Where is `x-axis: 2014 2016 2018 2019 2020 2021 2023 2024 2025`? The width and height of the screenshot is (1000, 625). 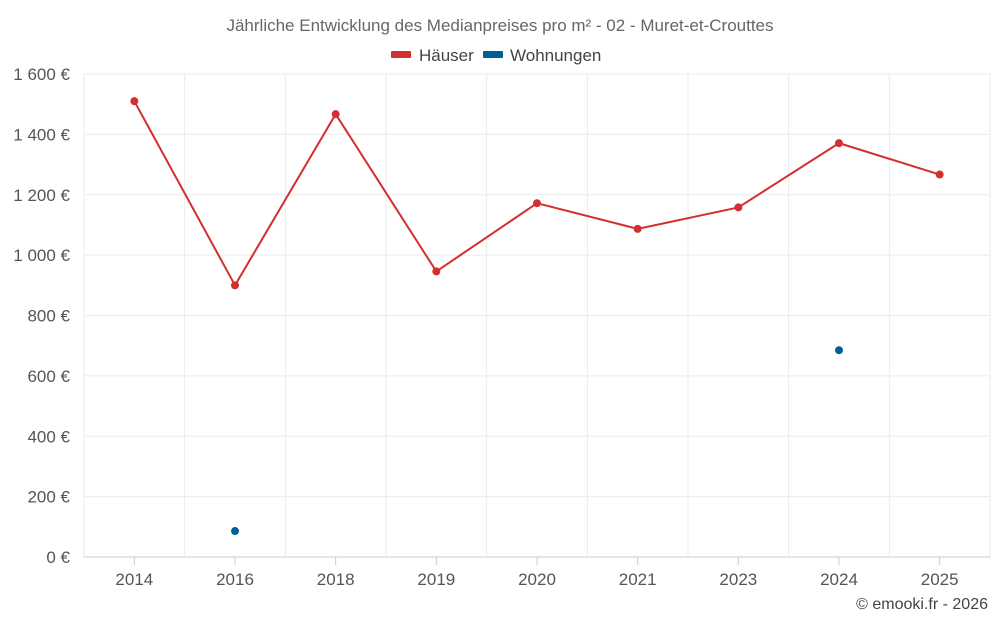 x-axis: 2014 2016 2018 2019 2020 2021 2023 2024 2025 is located at coordinates (537, 573).